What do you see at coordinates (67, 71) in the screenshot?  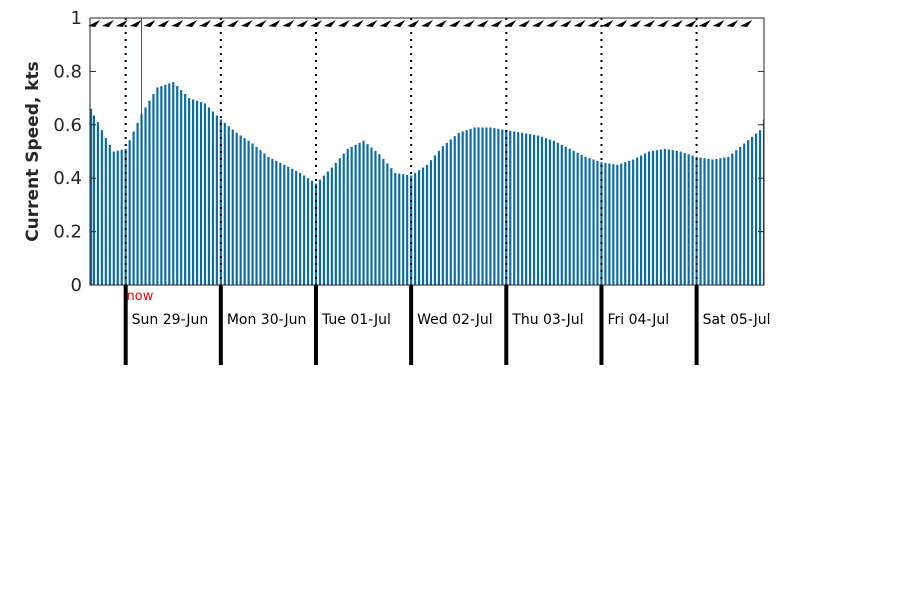 I see `y-tick-label: 0.8` at bounding box center [67, 71].